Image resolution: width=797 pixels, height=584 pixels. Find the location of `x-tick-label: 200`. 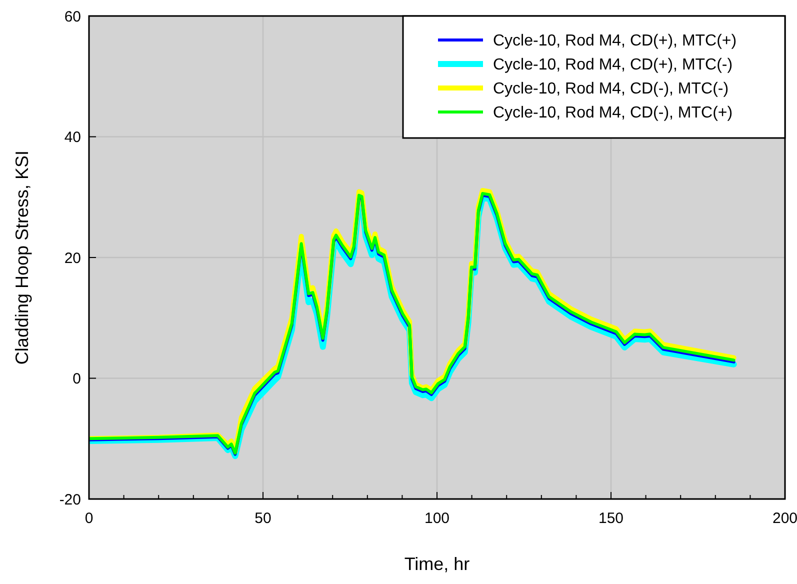

x-tick-label: 200 is located at coordinates (784, 518).